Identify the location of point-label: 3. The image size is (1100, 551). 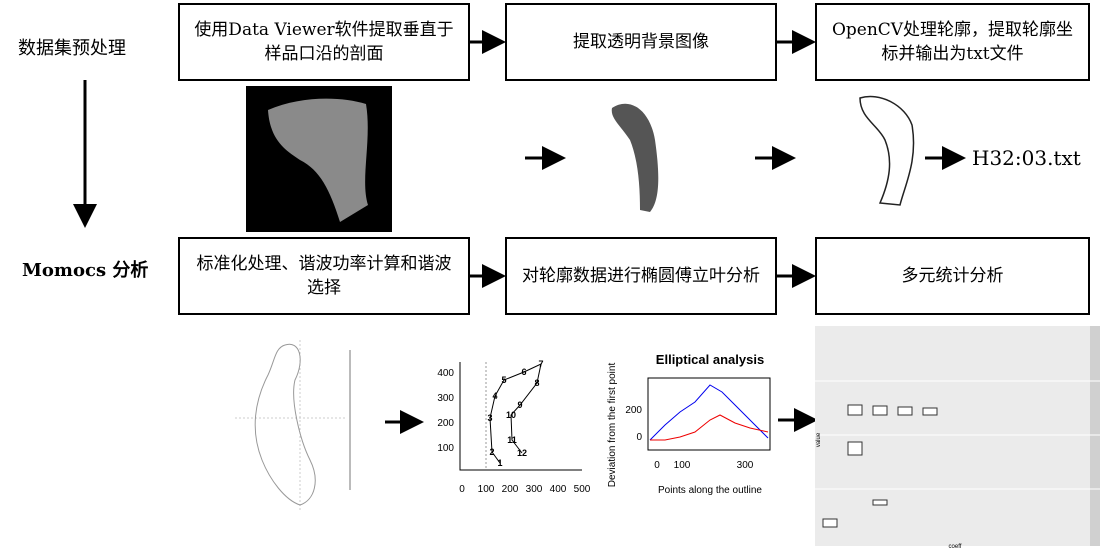
(489, 418).